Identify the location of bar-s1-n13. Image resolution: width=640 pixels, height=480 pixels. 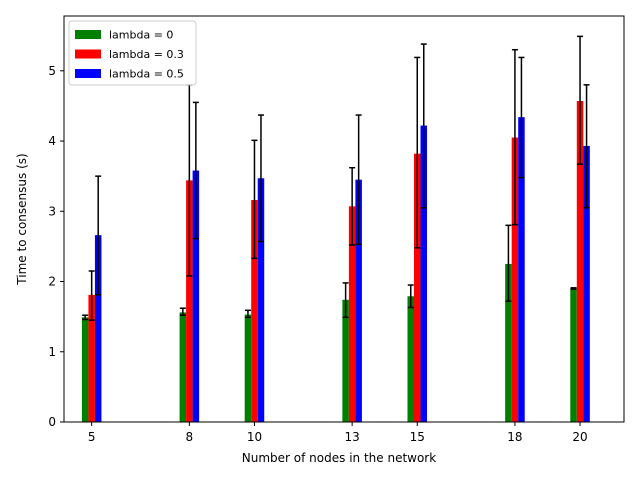
(352, 314).